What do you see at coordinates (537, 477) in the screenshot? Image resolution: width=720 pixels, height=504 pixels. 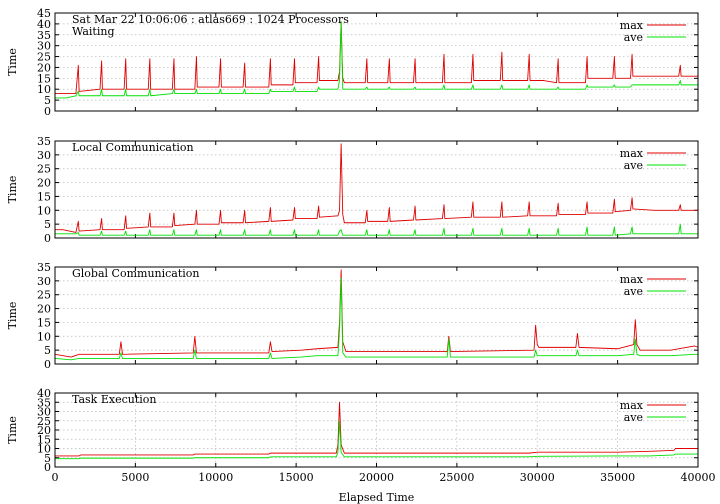 I see `x-tick-label: 30000` at bounding box center [537, 477].